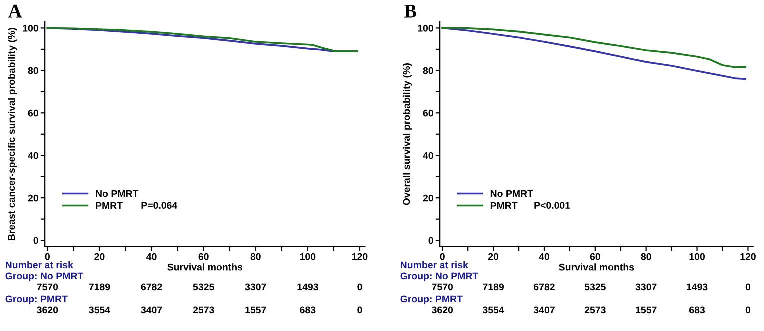 Image resolution: width=764 pixels, height=331 pixels. What do you see at coordinates (552, 206) in the screenshot?
I see `annotation: P<0.001` at bounding box center [552, 206].